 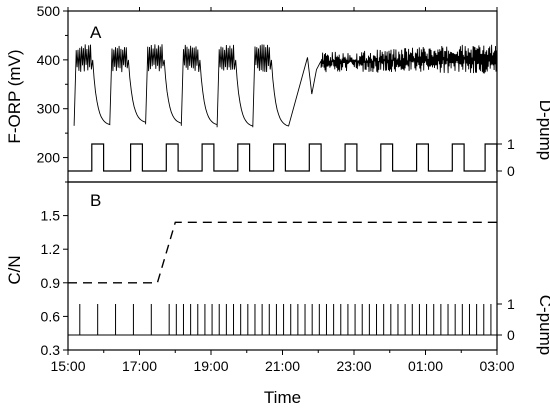 I want to click on panel-b-ytick-label: 0.6, so click(x=51, y=316).